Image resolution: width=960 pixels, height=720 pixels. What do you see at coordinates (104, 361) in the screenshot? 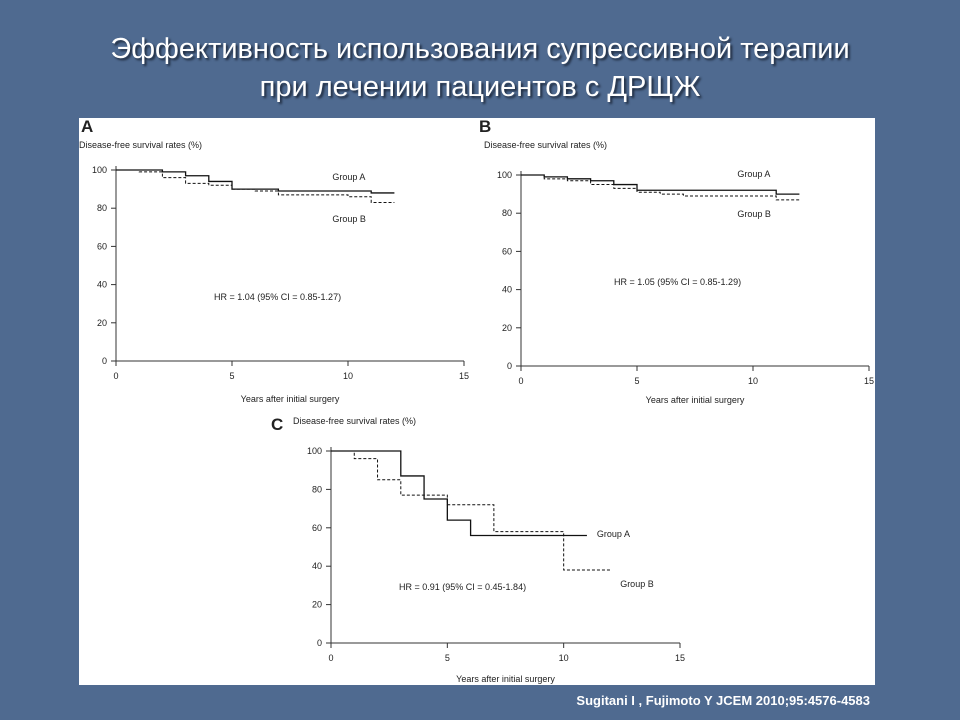
I see `panel-a-y-tick-label: 0` at bounding box center [104, 361].